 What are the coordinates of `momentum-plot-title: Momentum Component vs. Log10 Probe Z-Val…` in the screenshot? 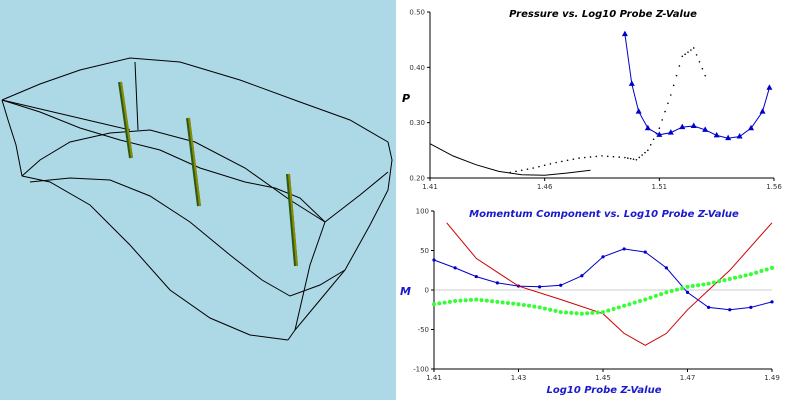 It's located at (604, 214).